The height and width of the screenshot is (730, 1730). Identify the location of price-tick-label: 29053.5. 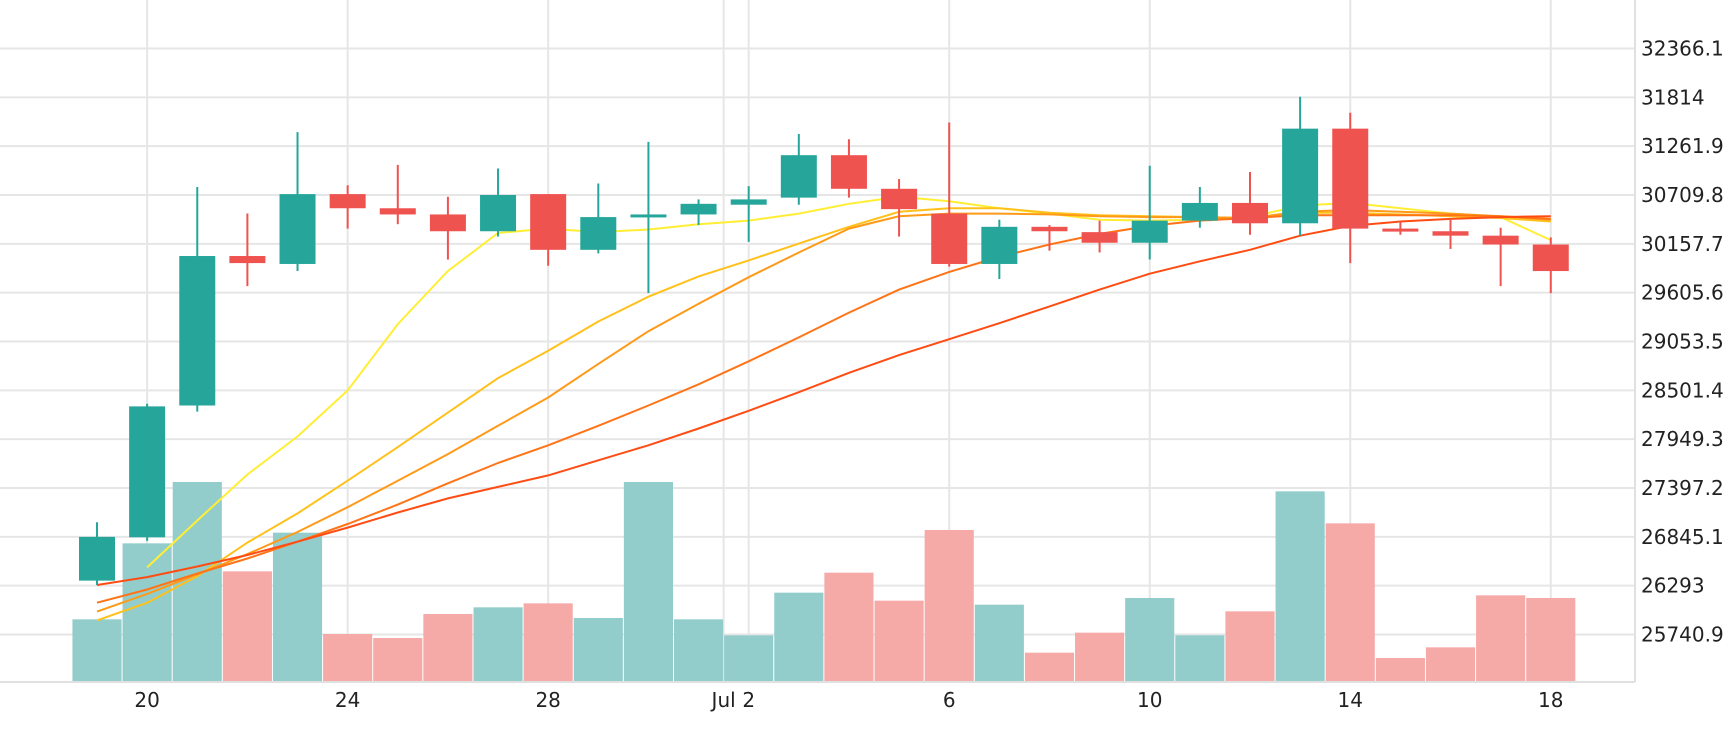
(1682, 342).